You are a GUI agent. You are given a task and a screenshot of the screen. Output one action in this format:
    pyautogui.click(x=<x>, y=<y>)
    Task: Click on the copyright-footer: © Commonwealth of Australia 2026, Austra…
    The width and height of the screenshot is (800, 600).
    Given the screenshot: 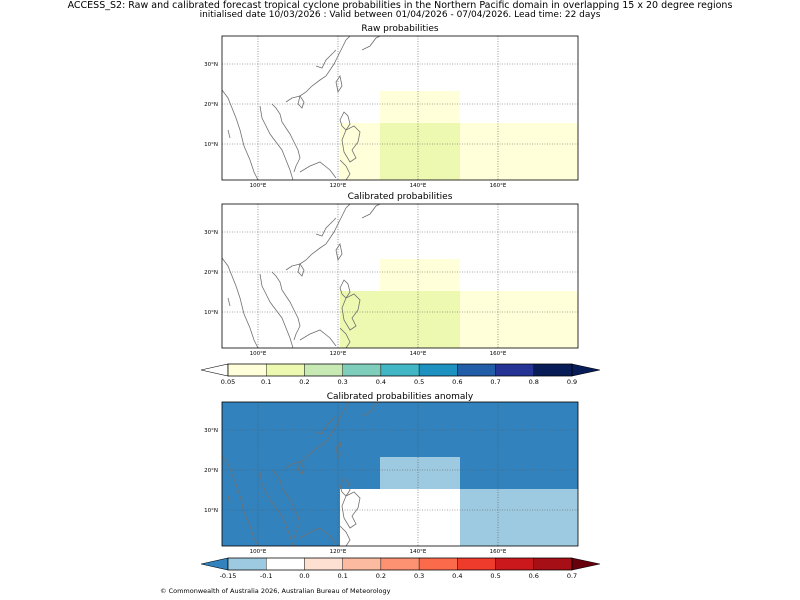 What is the action you would take?
    pyautogui.click(x=275, y=591)
    